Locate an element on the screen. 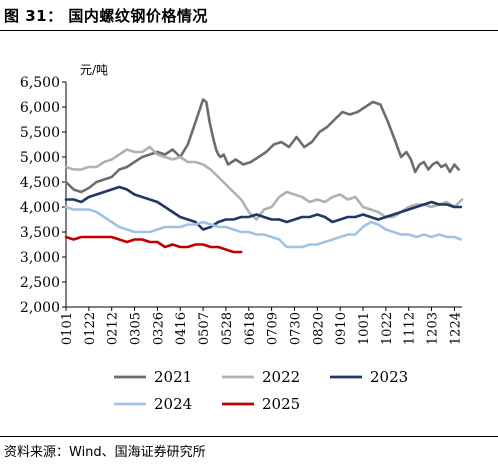 The width and height of the screenshot is (498, 465). legend-label-2025: 2025 is located at coordinates (281, 404).